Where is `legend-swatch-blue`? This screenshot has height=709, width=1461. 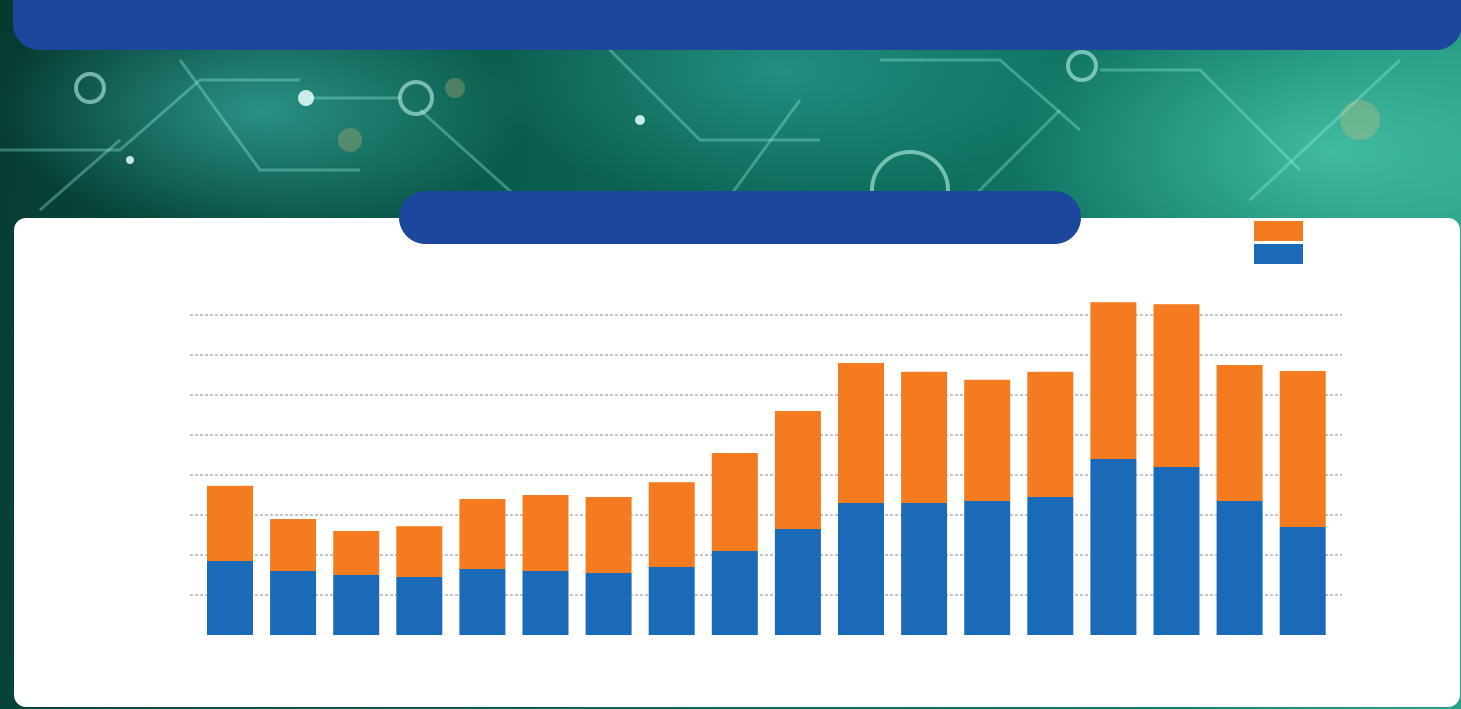
legend-swatch-blue is located at coordinates (1278, 254).